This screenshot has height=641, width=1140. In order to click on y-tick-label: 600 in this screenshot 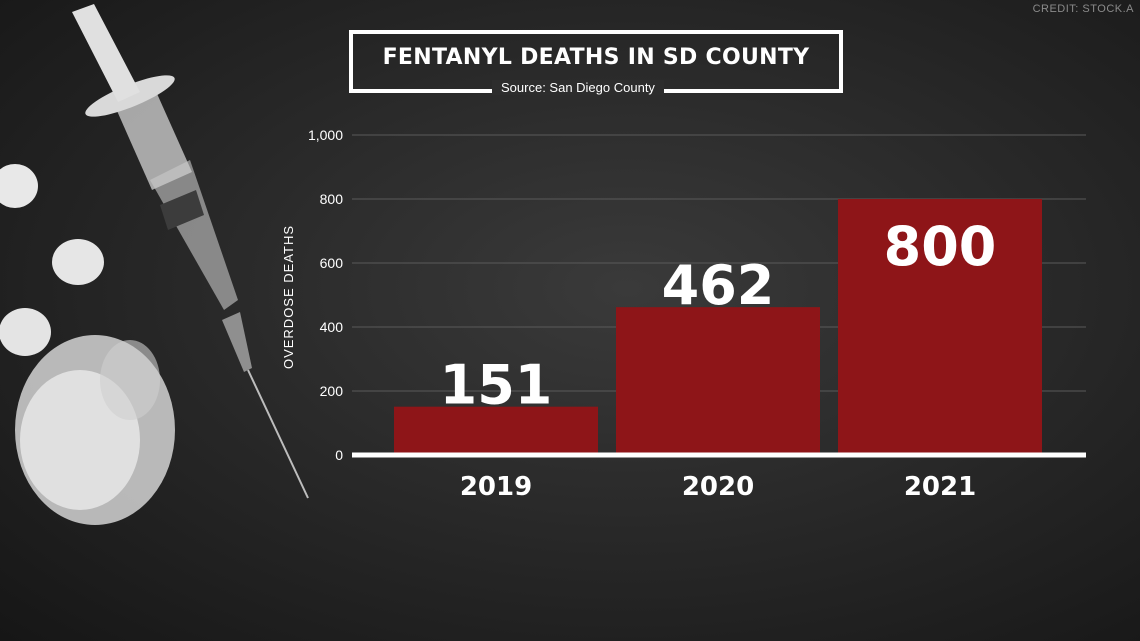, I will do `click(332, 263)`.